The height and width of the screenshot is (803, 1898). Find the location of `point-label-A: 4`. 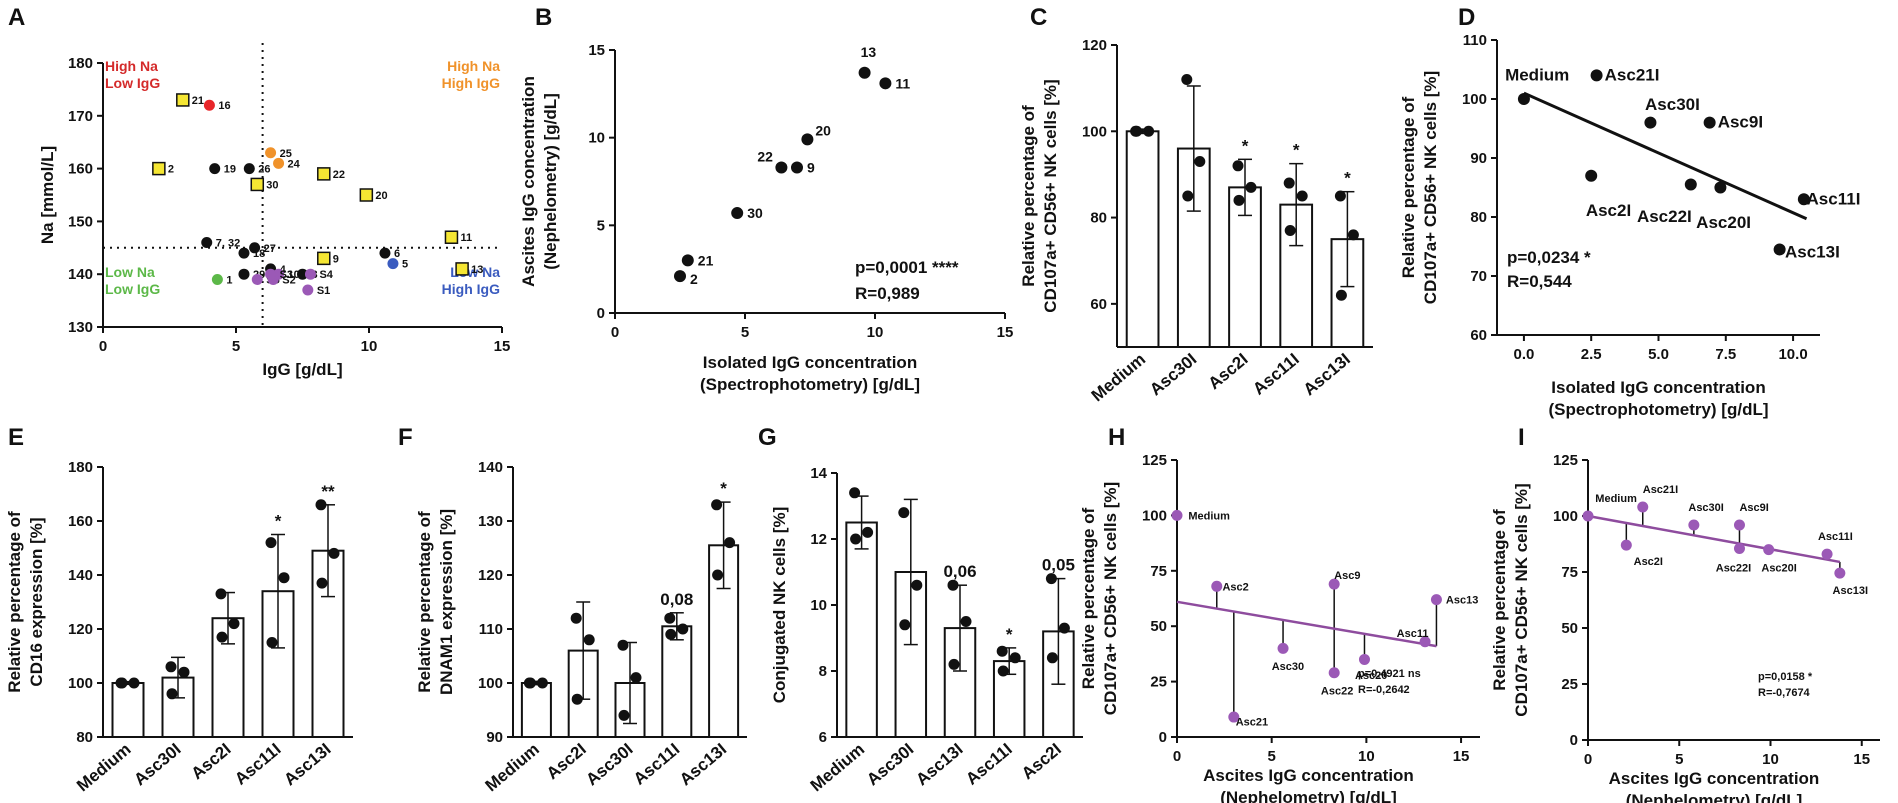

point-label-A: 4 is located at coordinates (283, 270).